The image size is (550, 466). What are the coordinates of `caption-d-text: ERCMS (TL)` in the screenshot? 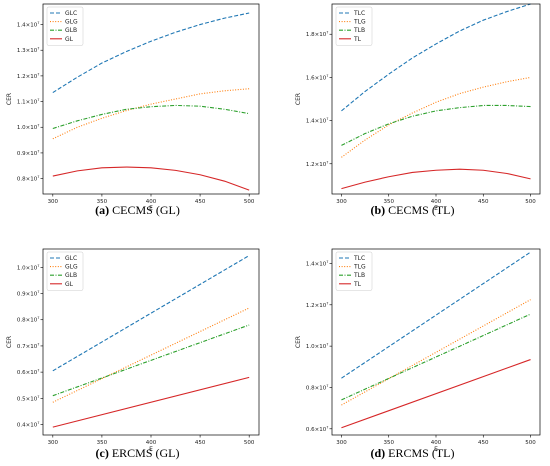 It's located at (421, 453).